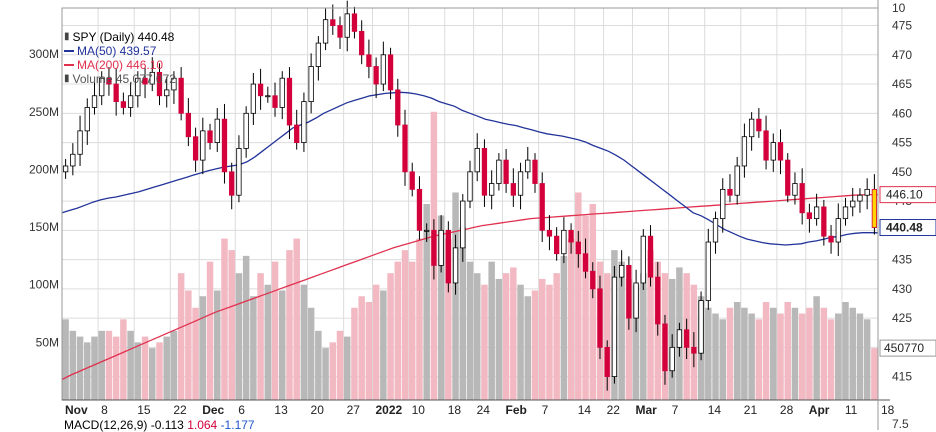  What do you see at coordinates (124, 425) in the screenshot?
I see `macd-label: MACD(12,26,9) -0.113` at bounding box center [124, 425].